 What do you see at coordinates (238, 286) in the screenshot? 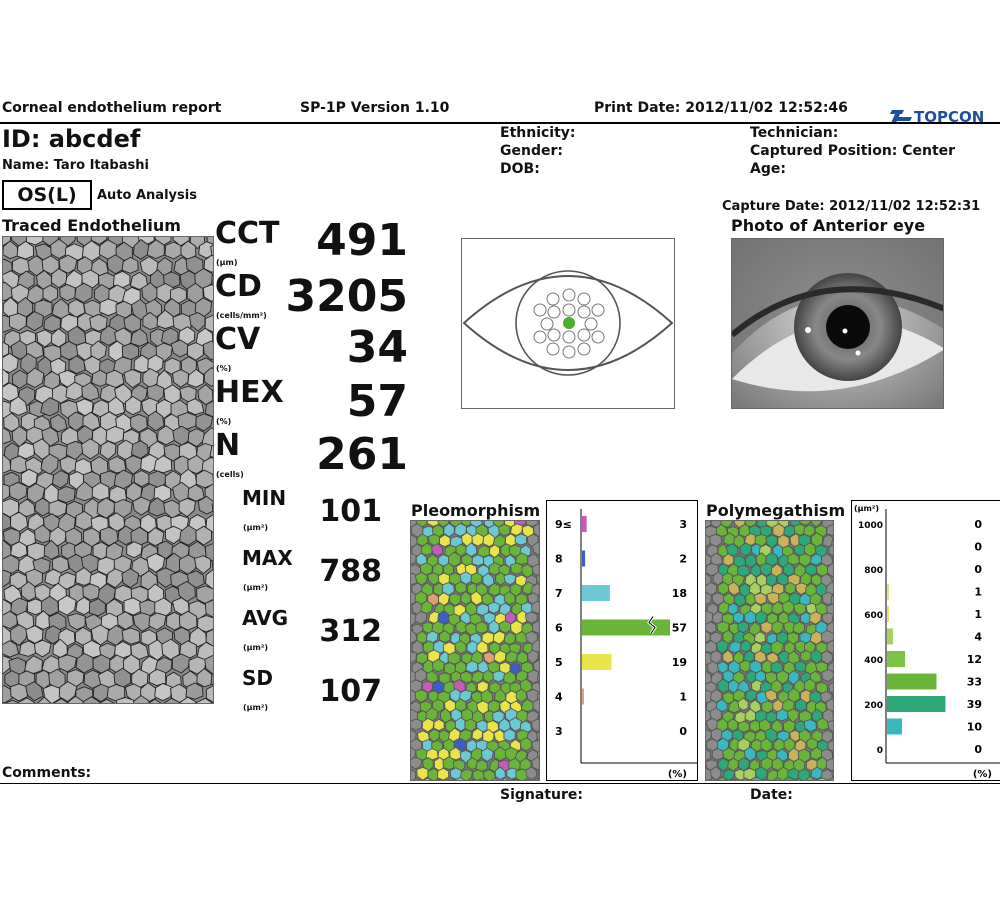
I see `metric-cd-label: CD` at bounding box center [238, 286].